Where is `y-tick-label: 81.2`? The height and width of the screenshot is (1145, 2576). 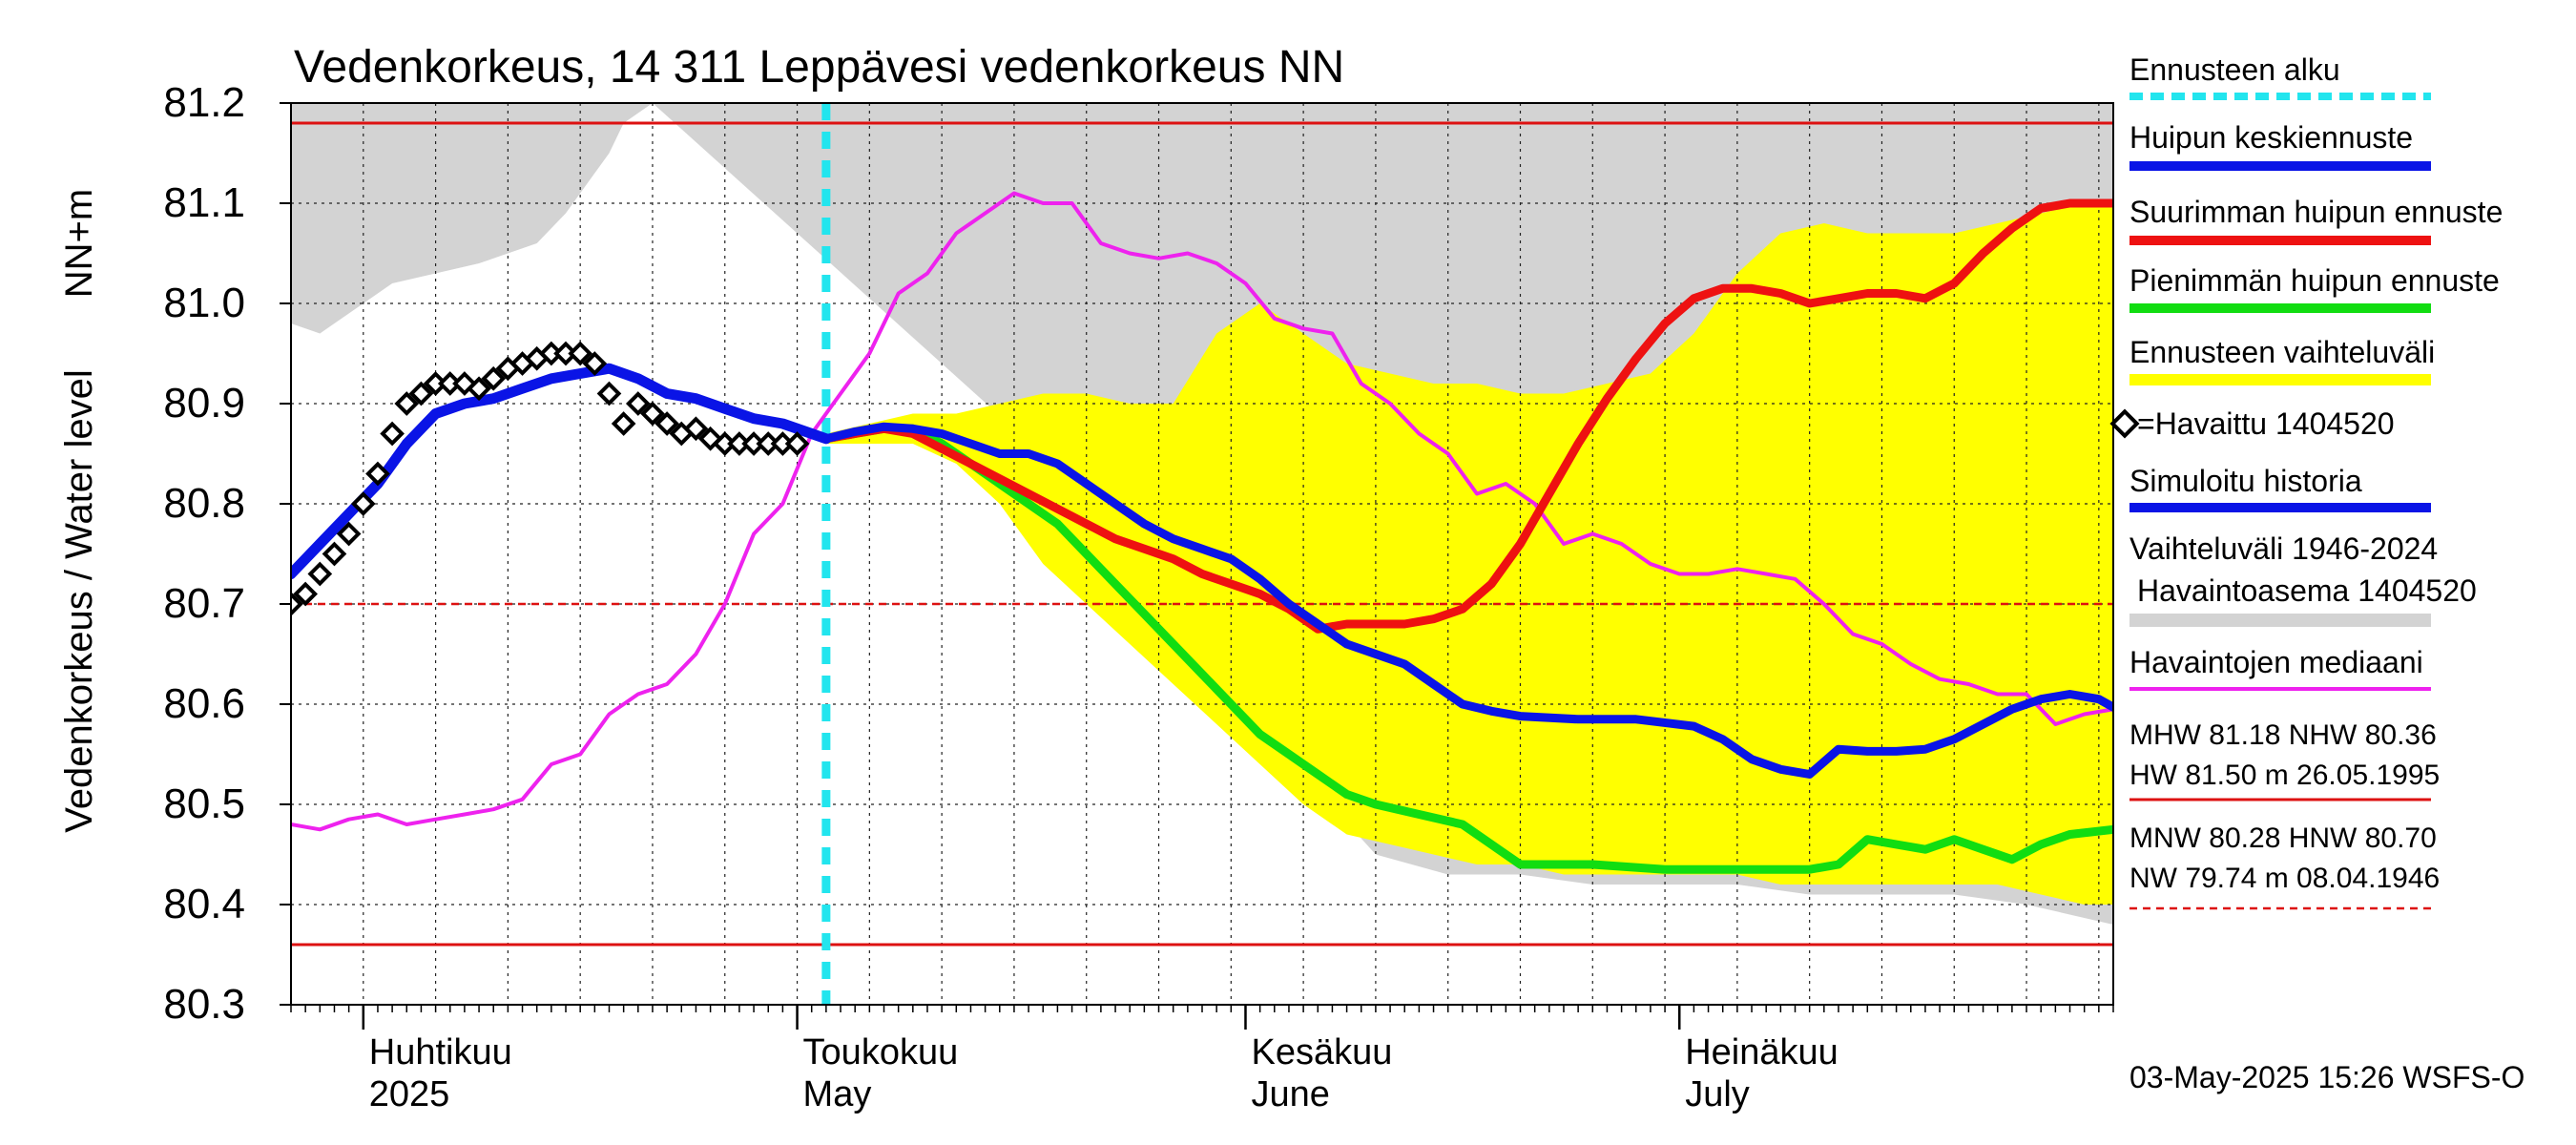
y-tick-label: 81.2 is located at coordinates (204, 103).